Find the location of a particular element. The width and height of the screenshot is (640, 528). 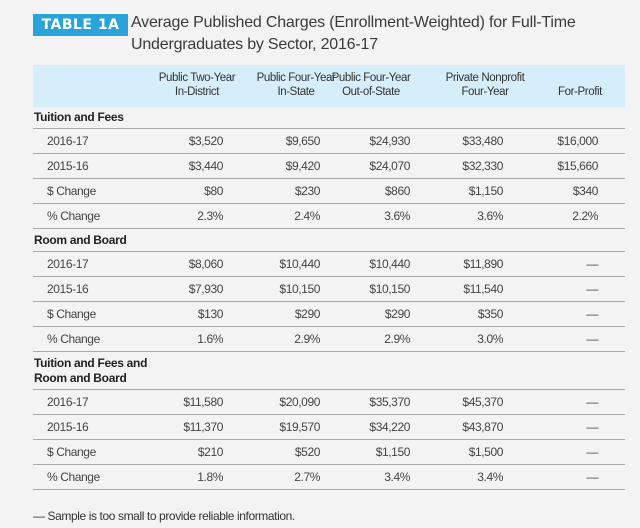

section-heading: Tuition and Fees is located at coordinates (329, 118).